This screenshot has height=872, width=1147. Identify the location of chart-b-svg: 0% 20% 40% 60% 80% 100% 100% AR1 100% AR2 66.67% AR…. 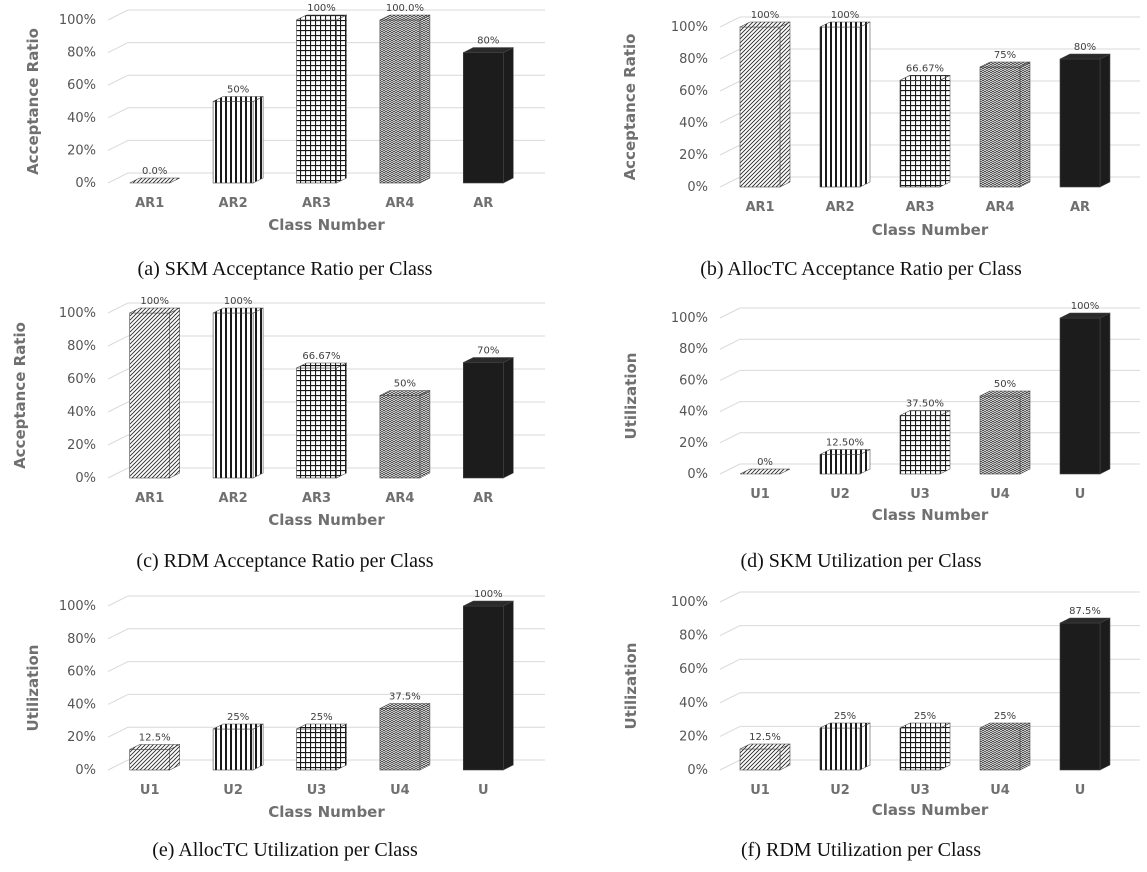
(880, 124).